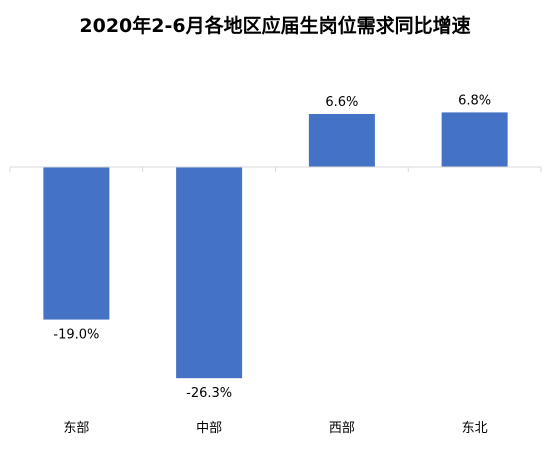 The width and height of the screenshot is (550, 453). What do you see at coordinates (209, 393) in the screenshot?
I see `data-label: -26.3%` at bounding box center [209, 393].